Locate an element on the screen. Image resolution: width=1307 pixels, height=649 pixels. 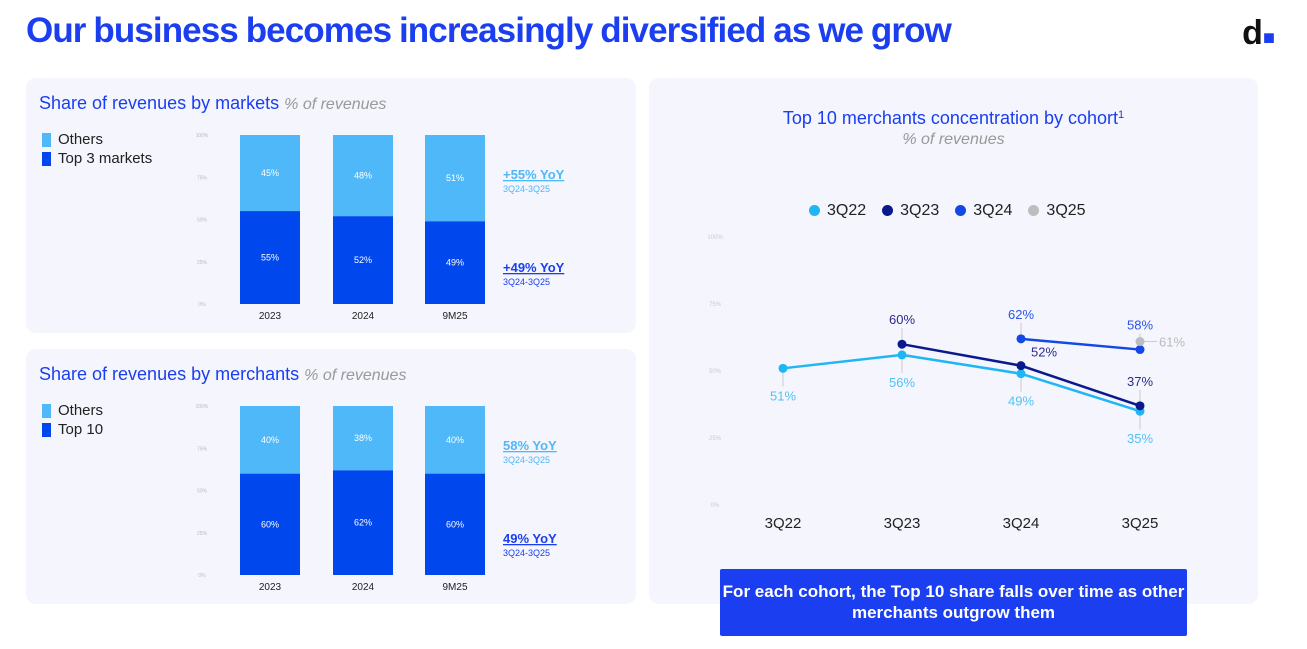
bar-data-label: 51% is located at coordinates (455, 178).